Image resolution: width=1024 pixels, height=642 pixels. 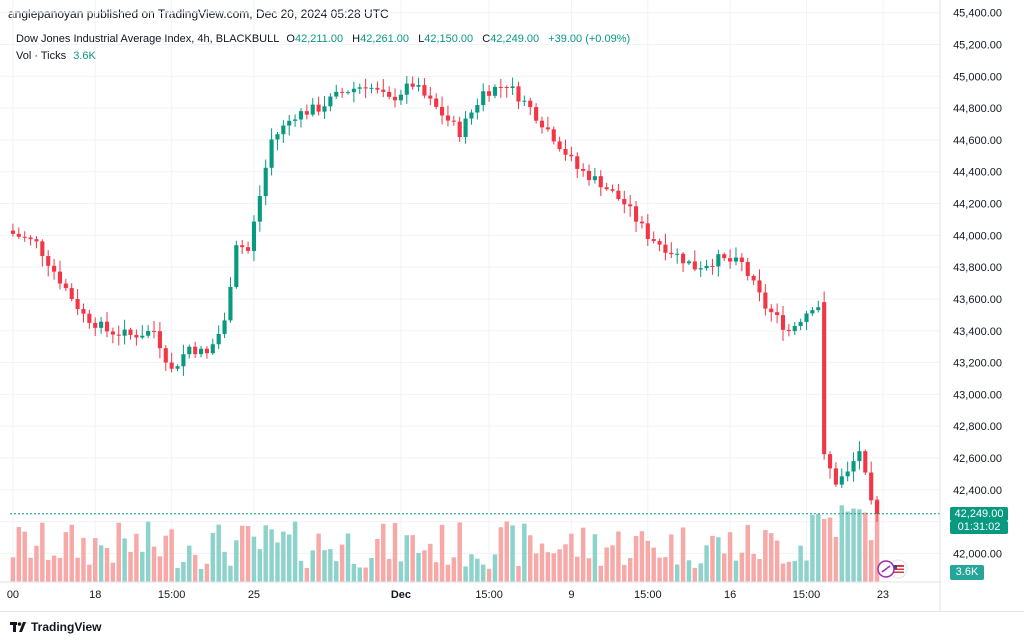 I want to click on y-tick-label: 43,200.00, so click(x=977, y=364).